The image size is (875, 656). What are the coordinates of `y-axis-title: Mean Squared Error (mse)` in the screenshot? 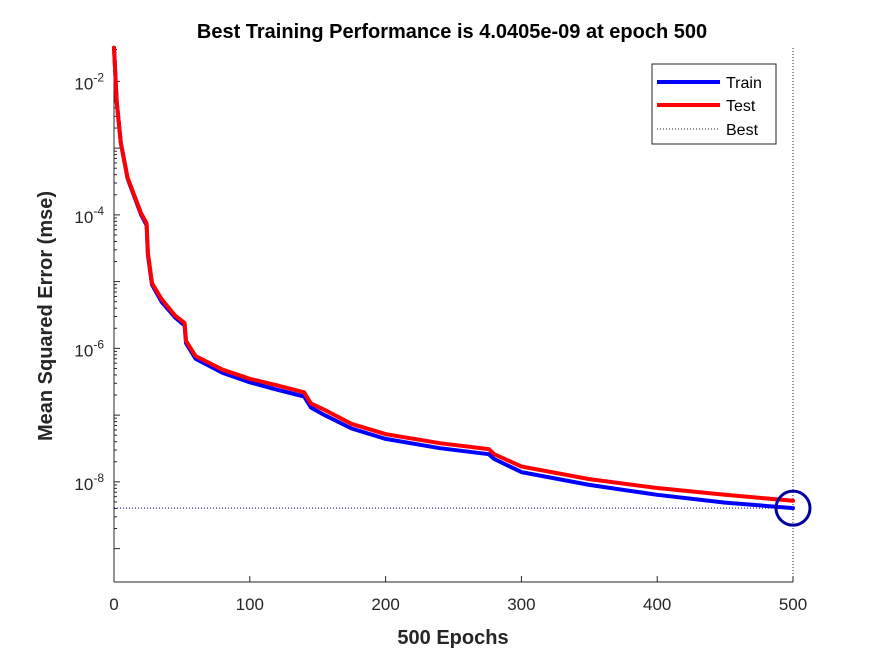 It's located at (46, 316).